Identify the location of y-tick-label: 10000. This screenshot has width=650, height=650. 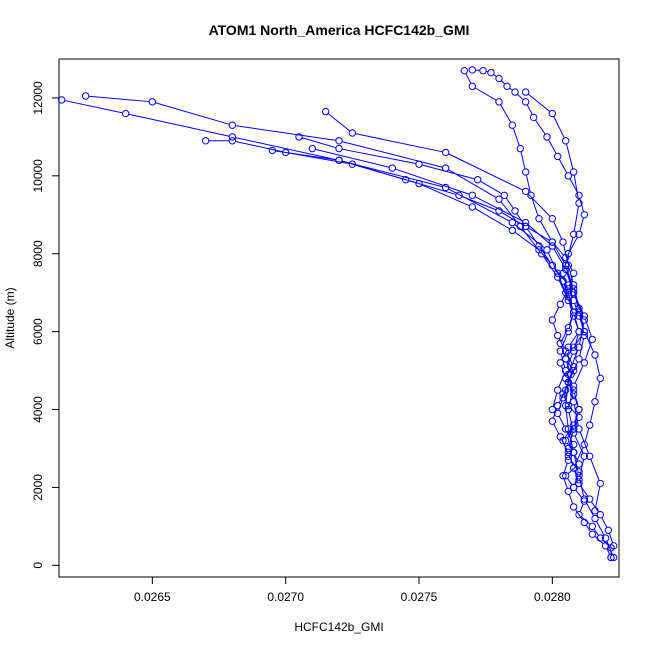
(38, 176).